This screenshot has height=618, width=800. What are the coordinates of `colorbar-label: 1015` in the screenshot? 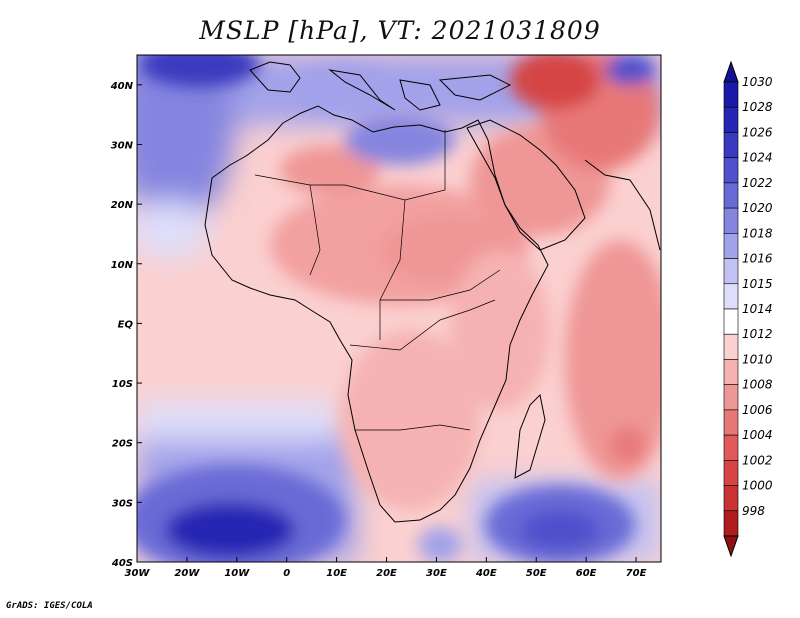 It's located at (757, 284).